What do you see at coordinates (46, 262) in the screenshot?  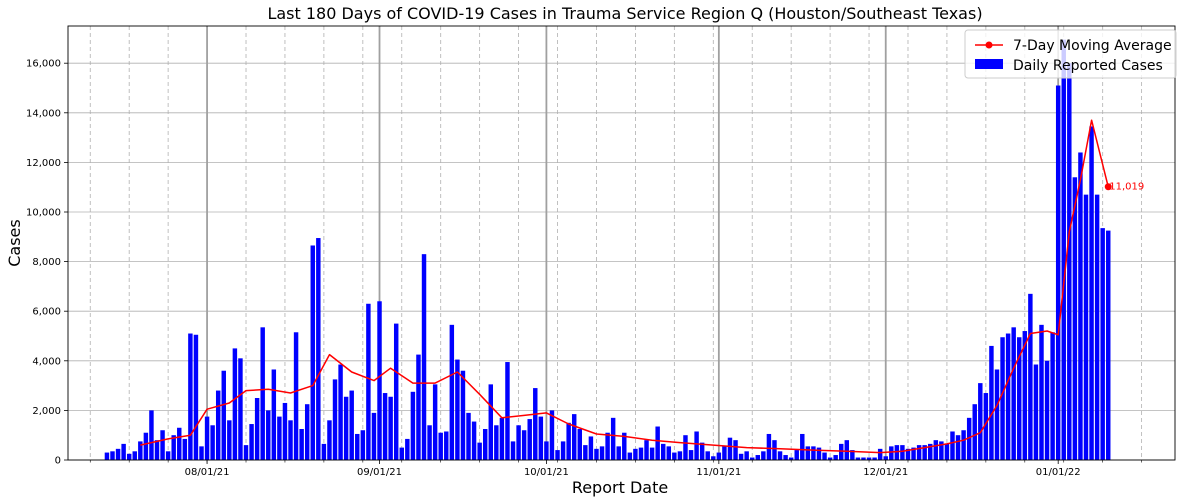 I see `y-tick-label: 8,000` at bounding box center [46, 262].